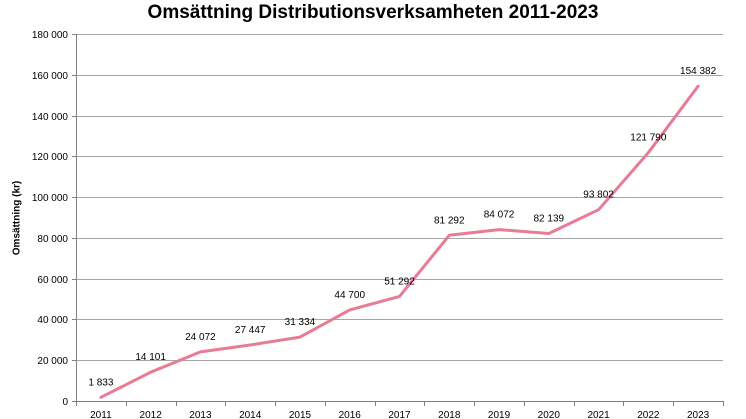  Describe the element at coordinates (150, 357) in the screenshot. I see `data-label: 14 101` at that location.